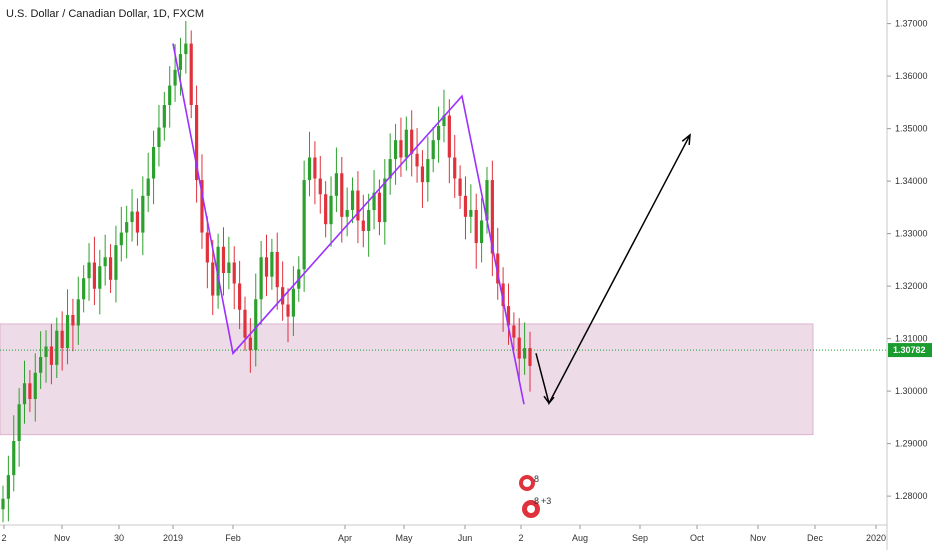 The height and width of the screenshot is (550, 932). I want to click on ca-flag-inner-icon, so click(531, 509).